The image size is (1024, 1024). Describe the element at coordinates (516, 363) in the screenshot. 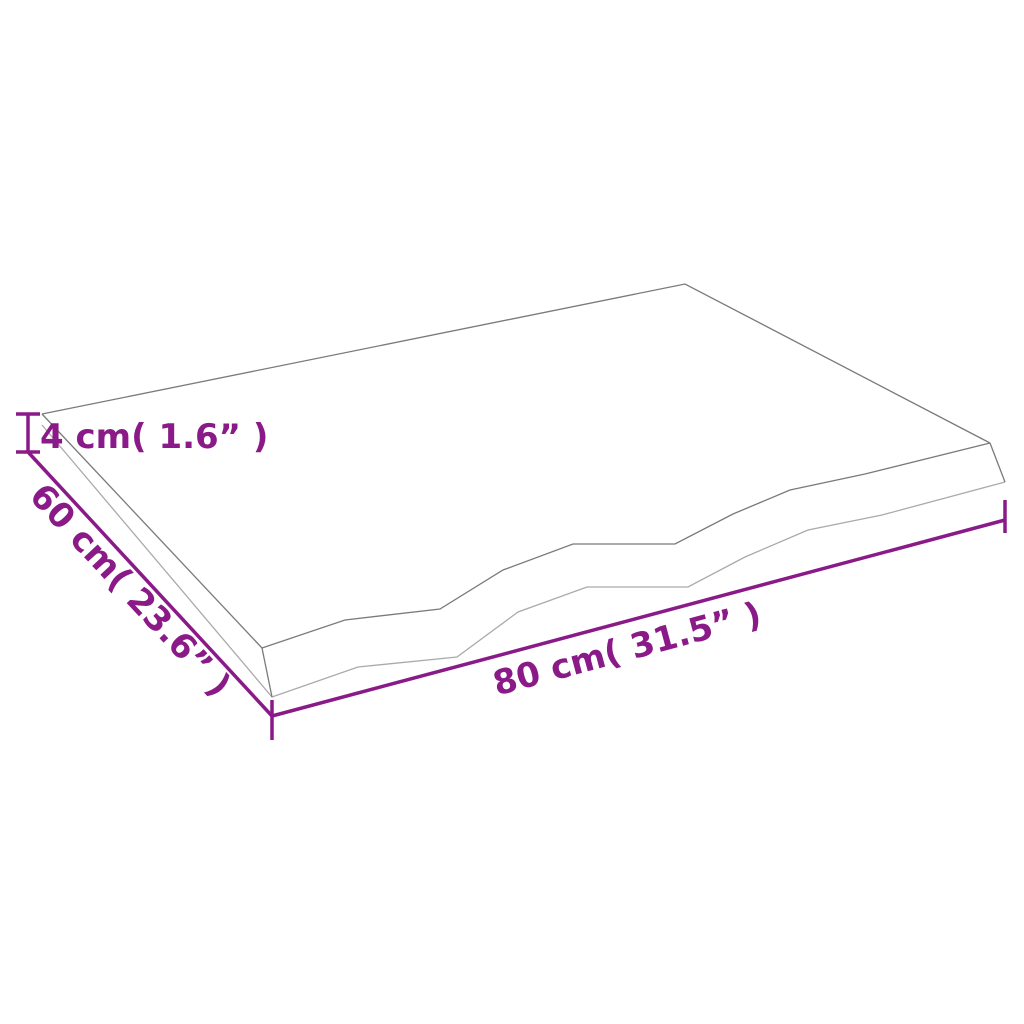

I see `top-back-edge` at that location.